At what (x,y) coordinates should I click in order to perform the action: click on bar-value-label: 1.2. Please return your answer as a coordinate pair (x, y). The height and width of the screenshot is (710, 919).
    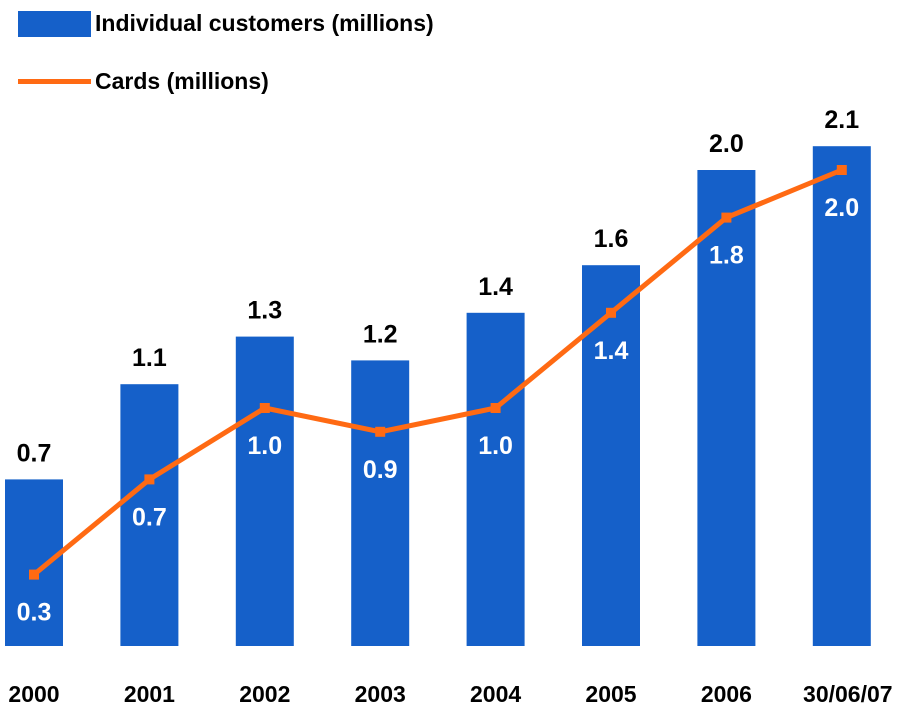
    Looking at the image, I should click on (380, 334).